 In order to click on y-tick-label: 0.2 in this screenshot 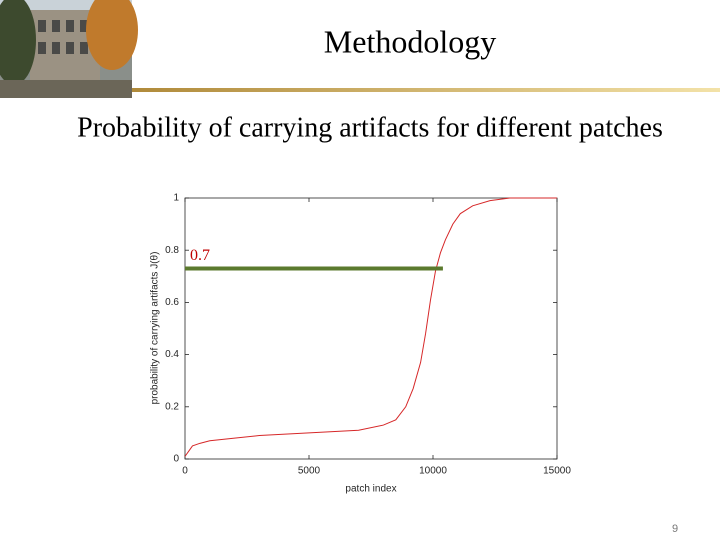, I will do `click(172, 406)`.